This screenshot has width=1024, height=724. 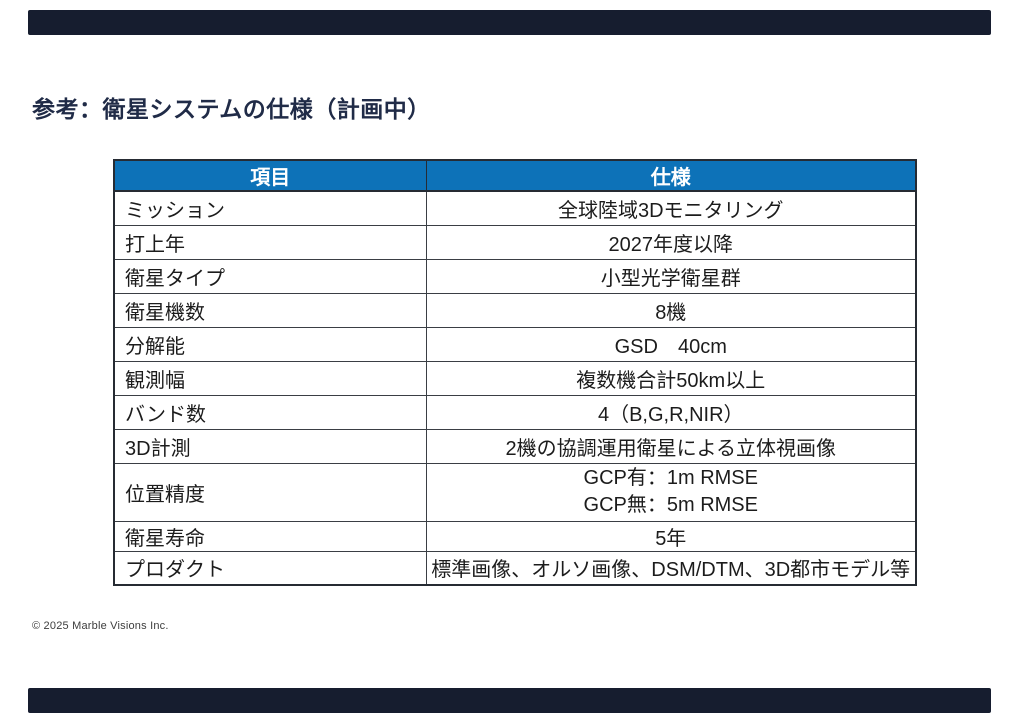 I want to click on top-accent-bar, so click(x=509, y=22).